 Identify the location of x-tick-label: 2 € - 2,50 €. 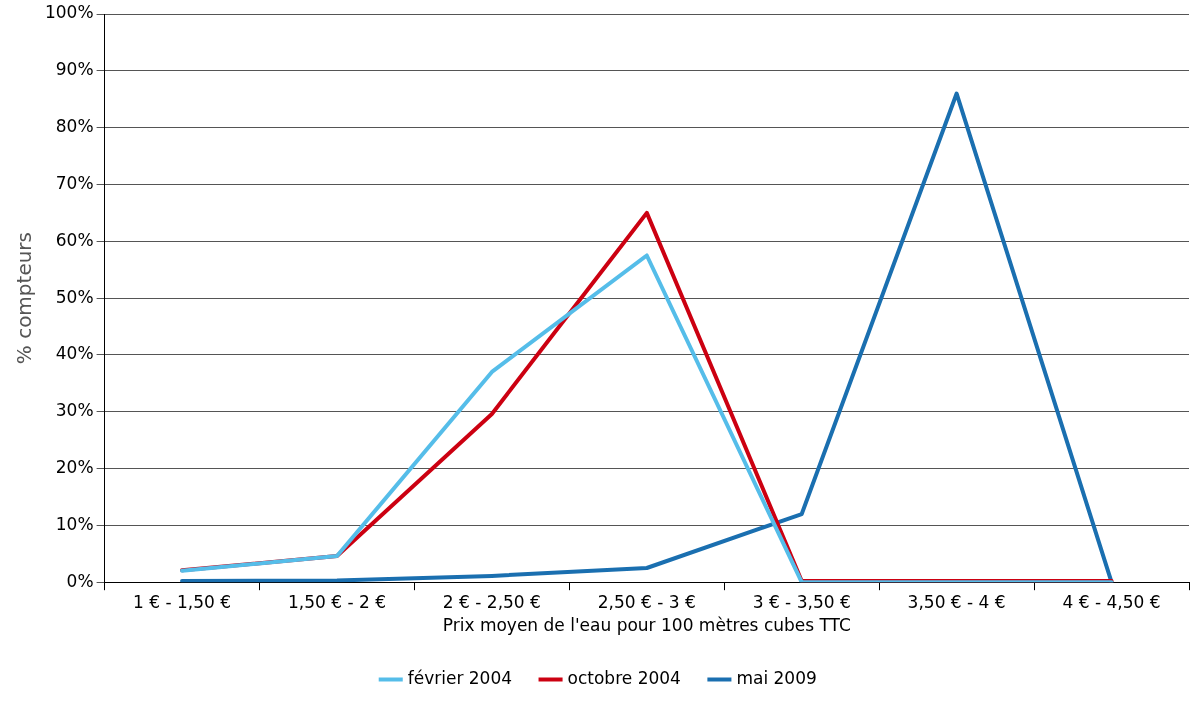
(491, 601).